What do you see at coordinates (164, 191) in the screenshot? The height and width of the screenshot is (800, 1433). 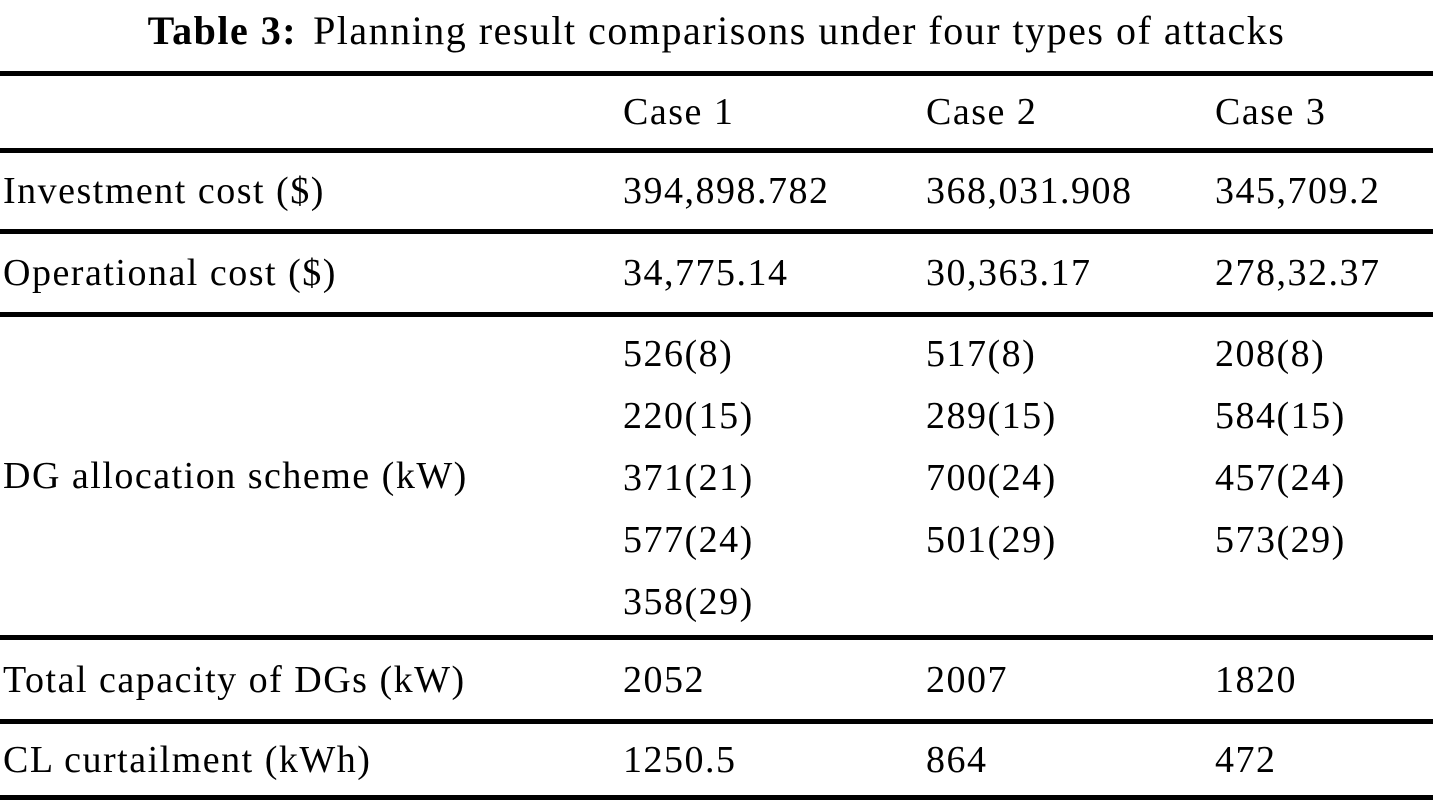 I see `row-label: Investment cost ($)` at bounding box center [164, 191].